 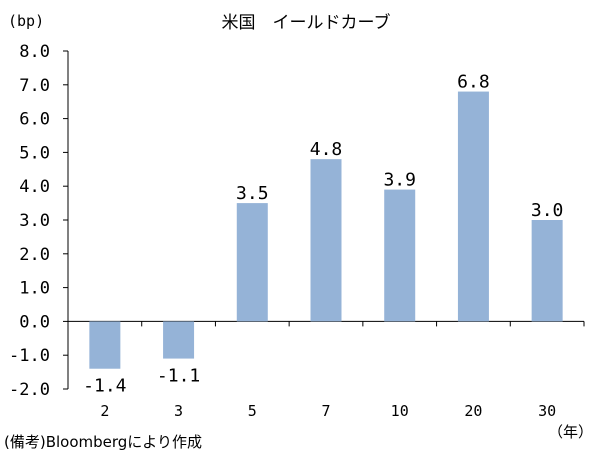 I want to click on x-tick-label: 10, so click(x=400, y=411).